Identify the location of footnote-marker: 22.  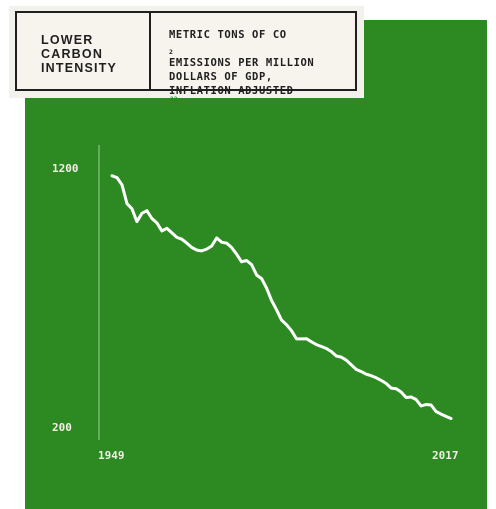
(174, 99).